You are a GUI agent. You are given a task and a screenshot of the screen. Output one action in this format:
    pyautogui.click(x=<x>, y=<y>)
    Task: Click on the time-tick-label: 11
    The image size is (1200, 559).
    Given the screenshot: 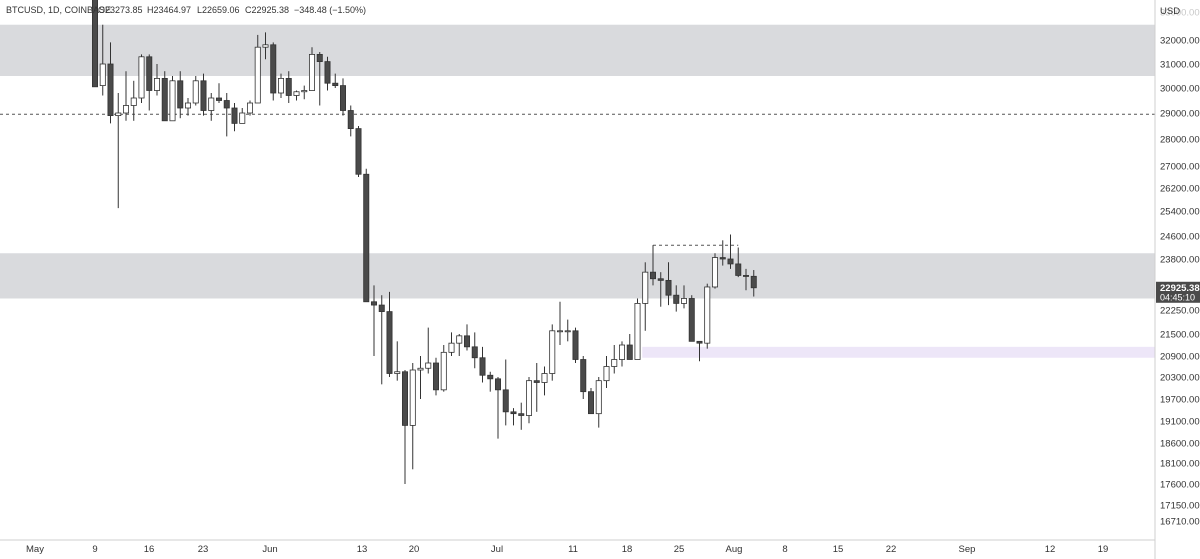 What is the action you would take?
    pyautogui.click(x=573, y=549)
    